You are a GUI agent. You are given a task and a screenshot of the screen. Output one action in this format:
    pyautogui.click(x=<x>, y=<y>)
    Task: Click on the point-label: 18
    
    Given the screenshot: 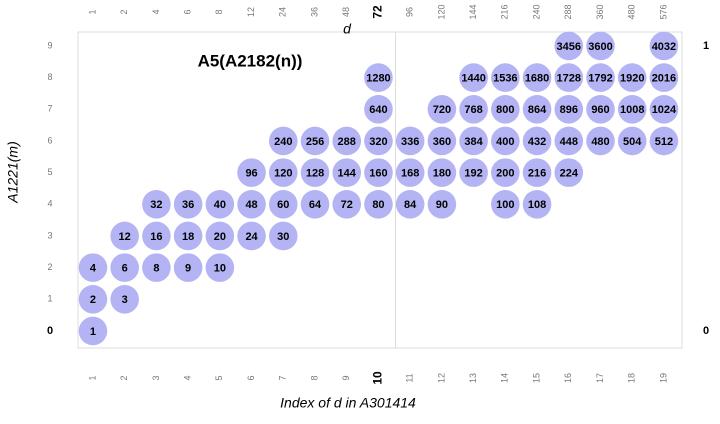 What is the action you would take?
    pyautogui.click(x=188, y=237)
    